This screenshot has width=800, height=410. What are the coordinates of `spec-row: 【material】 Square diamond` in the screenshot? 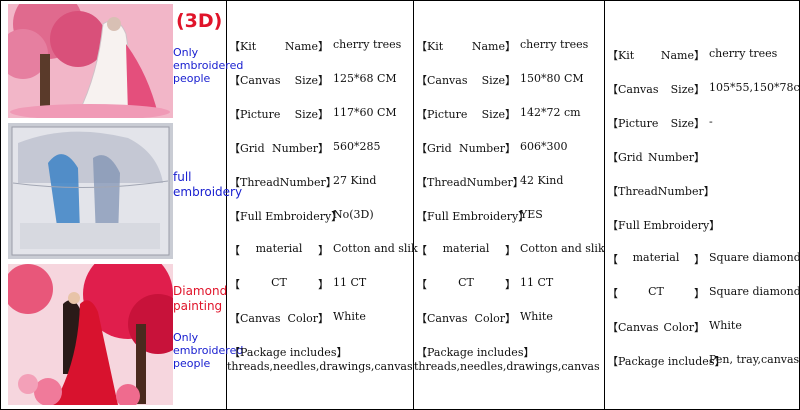 It's located at (703, 259).